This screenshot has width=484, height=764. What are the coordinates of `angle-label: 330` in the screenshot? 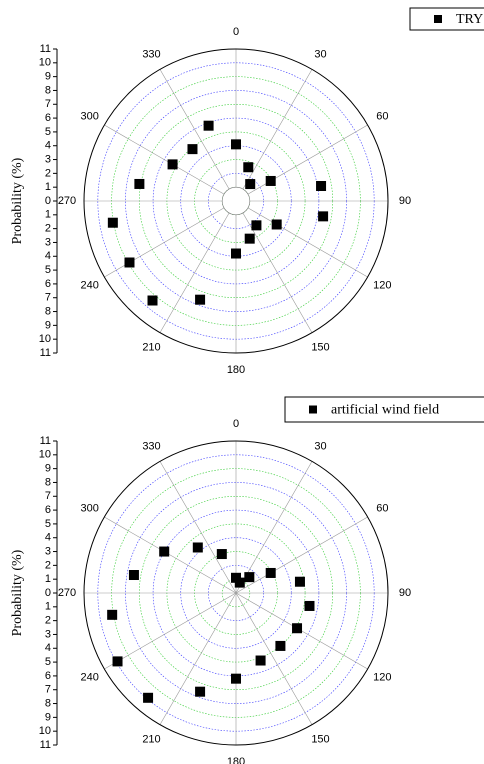 It's located at (151, 447).